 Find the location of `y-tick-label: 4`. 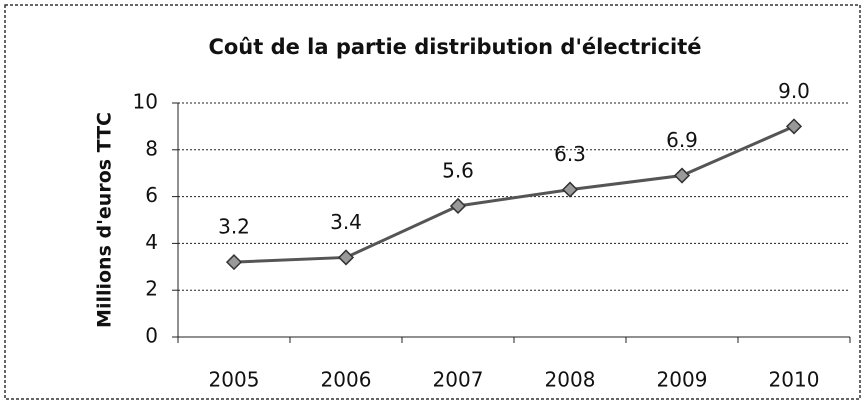

y-tick-label: 4 is located at coordinates (151, 242).